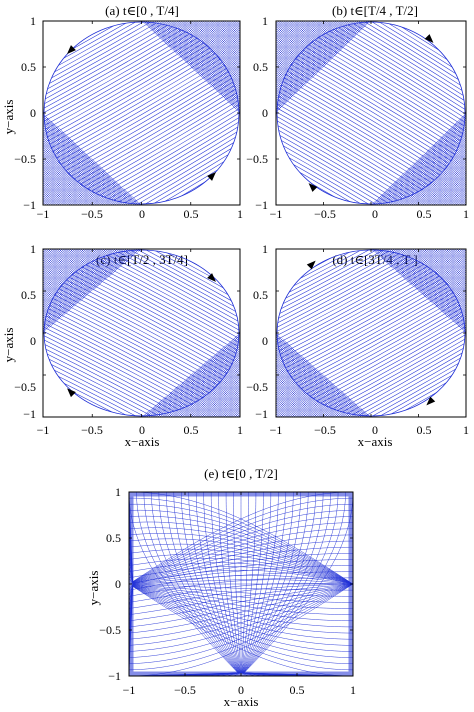 The height and width of the screenshot is (712, 474). I want to click on panel-e-ticks, so click(241, 584).